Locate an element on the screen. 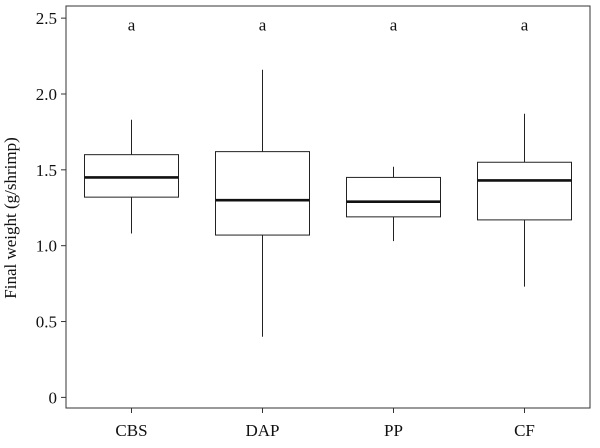  x-tick-label: CBS is located at coordinates (131, 430).